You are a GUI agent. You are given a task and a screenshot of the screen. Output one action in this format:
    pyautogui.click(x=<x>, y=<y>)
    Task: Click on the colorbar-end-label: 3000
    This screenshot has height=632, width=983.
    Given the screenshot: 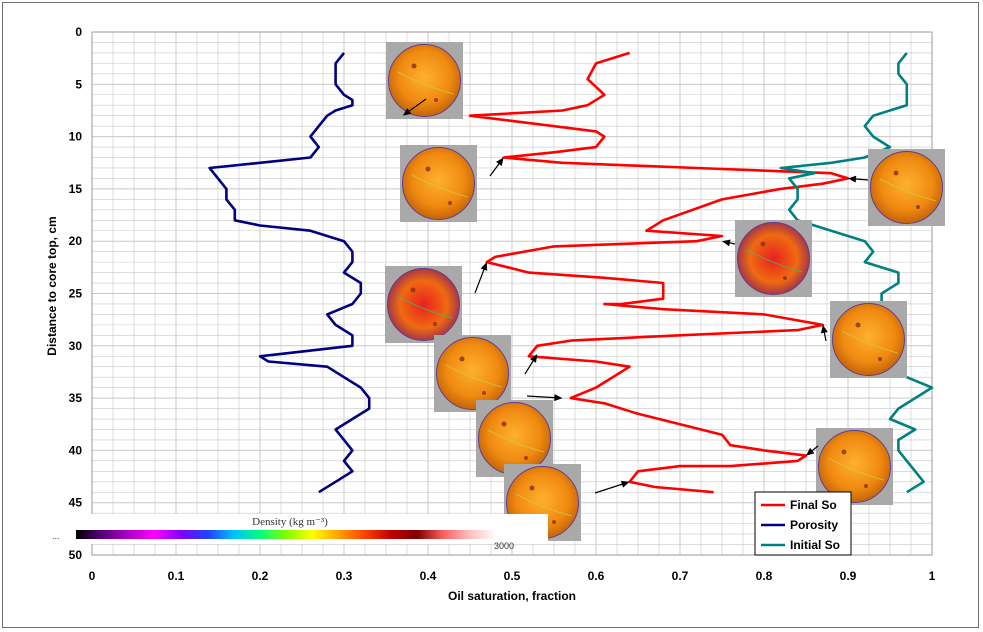 What is the action you would take?
    pyautogui.click(x=504, y=546)
    